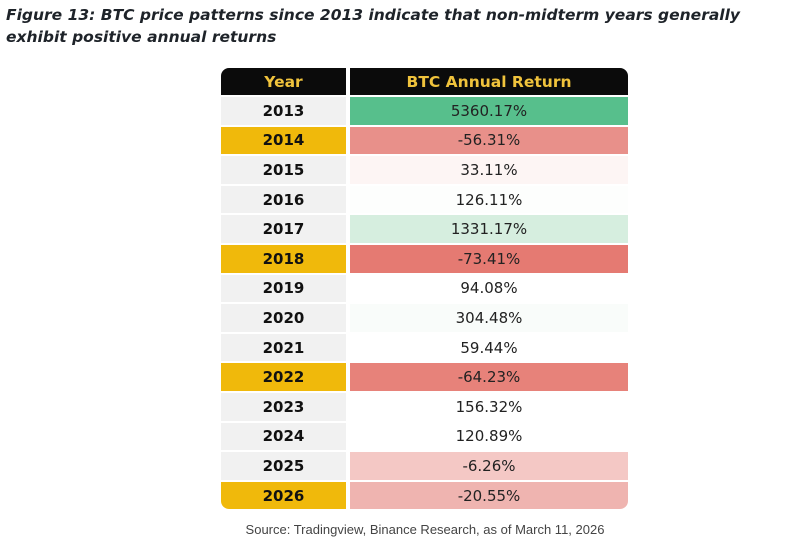  I want to click on table-row: 2026 -20.55%, so click(424, 495).